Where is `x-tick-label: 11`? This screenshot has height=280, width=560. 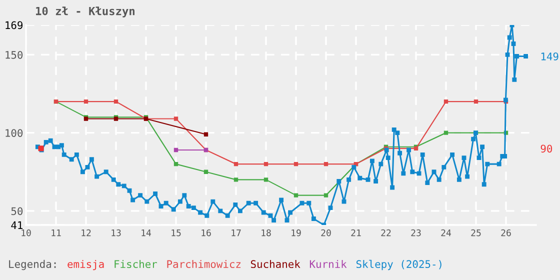 x-tick-label: 11 is located at coordinates (56, 232).